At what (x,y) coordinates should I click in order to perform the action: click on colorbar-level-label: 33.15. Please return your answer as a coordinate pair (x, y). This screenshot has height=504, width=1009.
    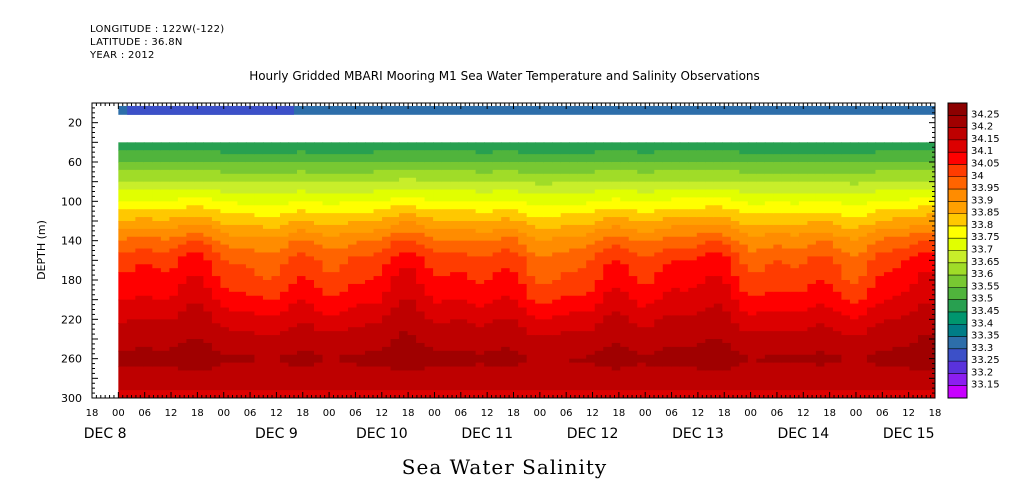
    Looking at the image, I should click on (985, 385).